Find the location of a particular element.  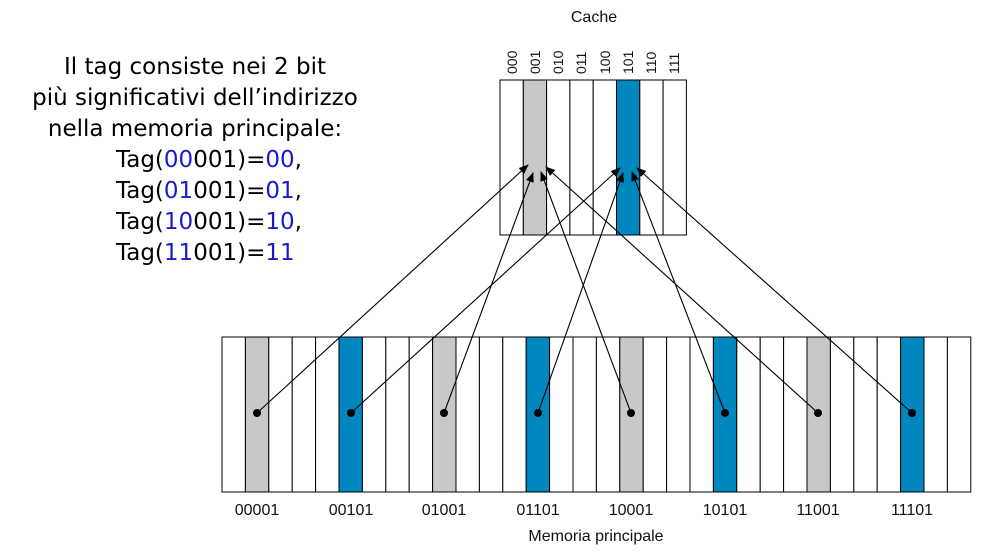

cache-slot-label: 000 is located at coordinates (512, 62).